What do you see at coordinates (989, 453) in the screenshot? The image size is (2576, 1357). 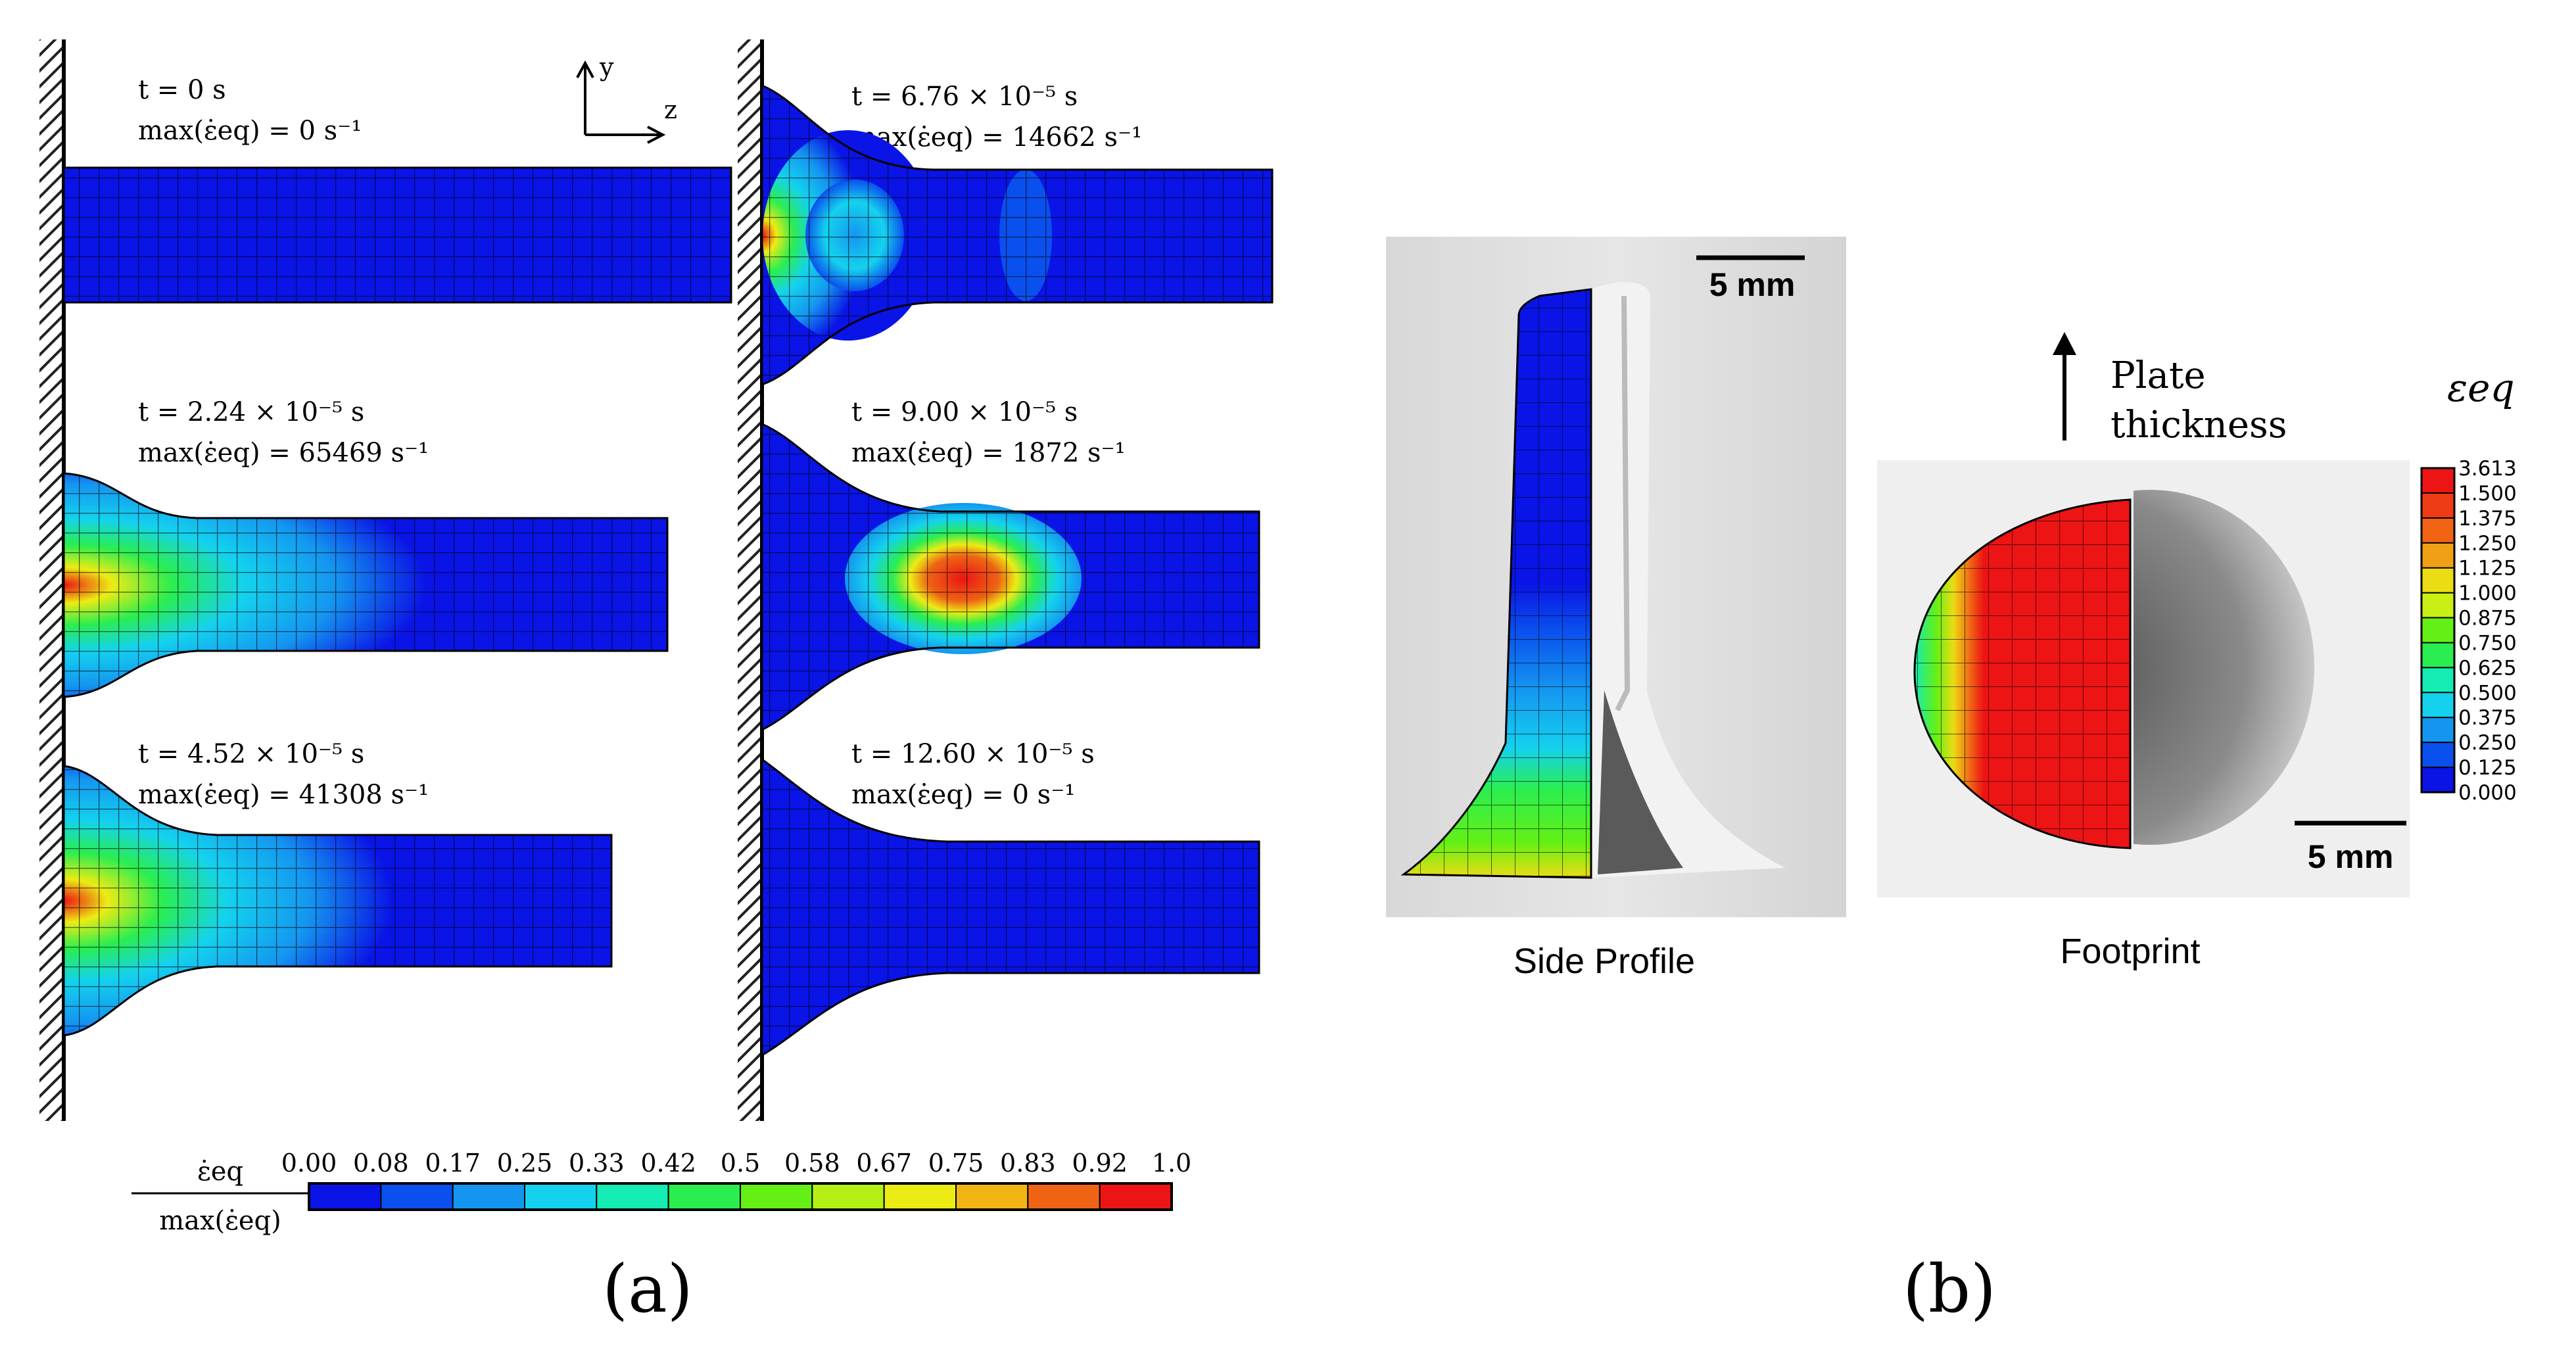 I see `snapshot-5-rate: max(ε̇eq) = 1872 s⁻¹` at bounding box center [989, 453].